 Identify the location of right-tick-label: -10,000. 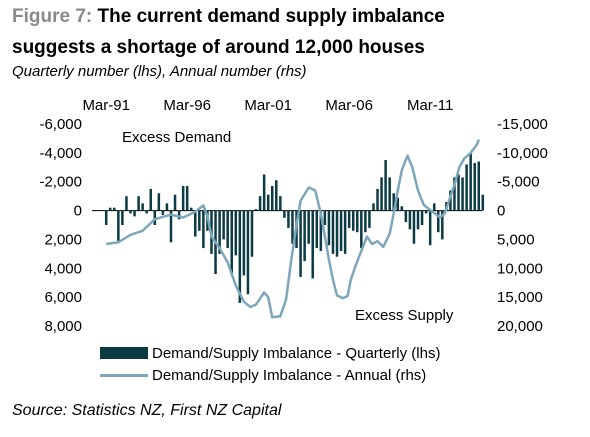
(522, 153).